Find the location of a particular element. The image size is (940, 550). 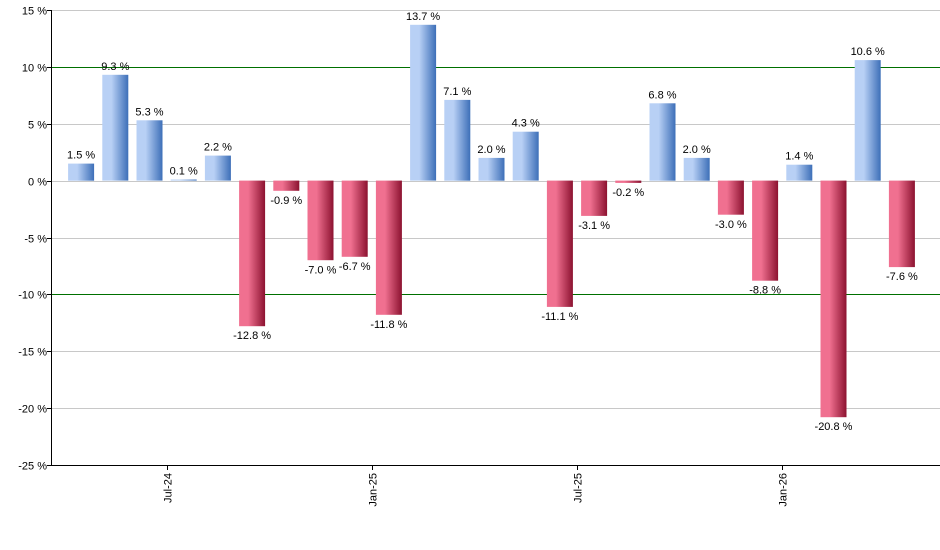

data-label: -0.2 % is located at coordinates (628, 193).